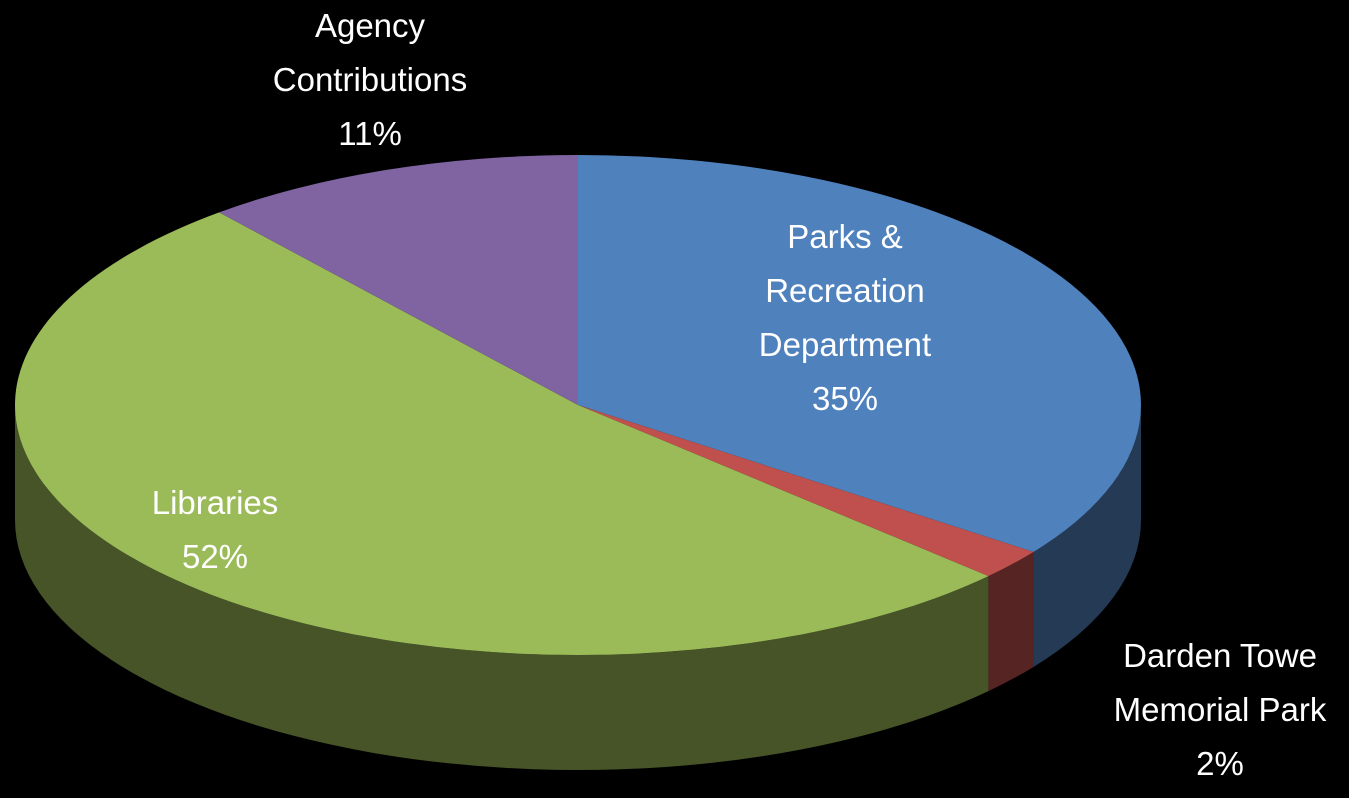 The width and height of the screenshot is (1349, 798). I want to click on category-name: Darden Towe Memorial Park, so click(1220, 682).